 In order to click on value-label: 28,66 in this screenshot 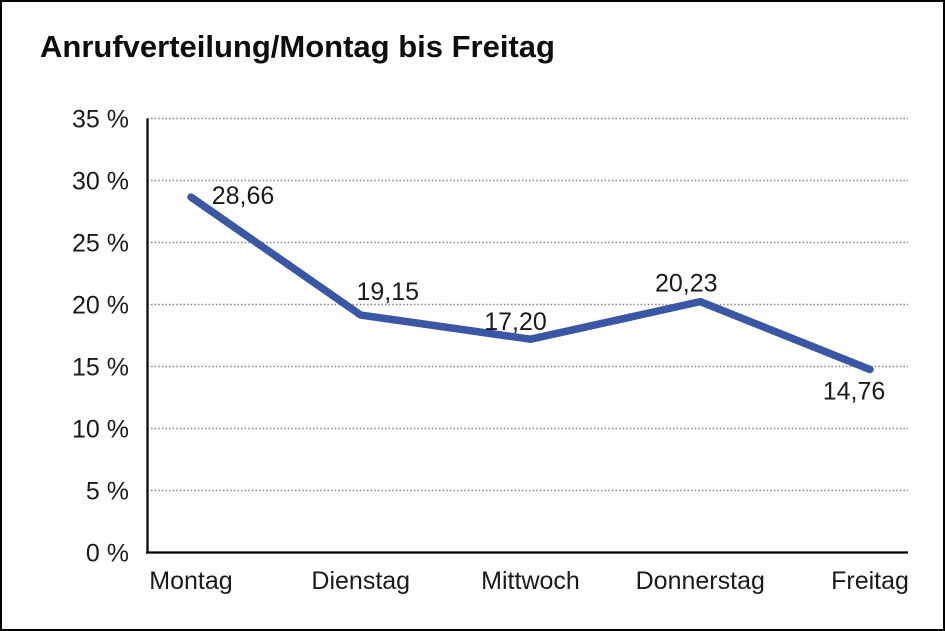, I will do `click(243, 196)`.